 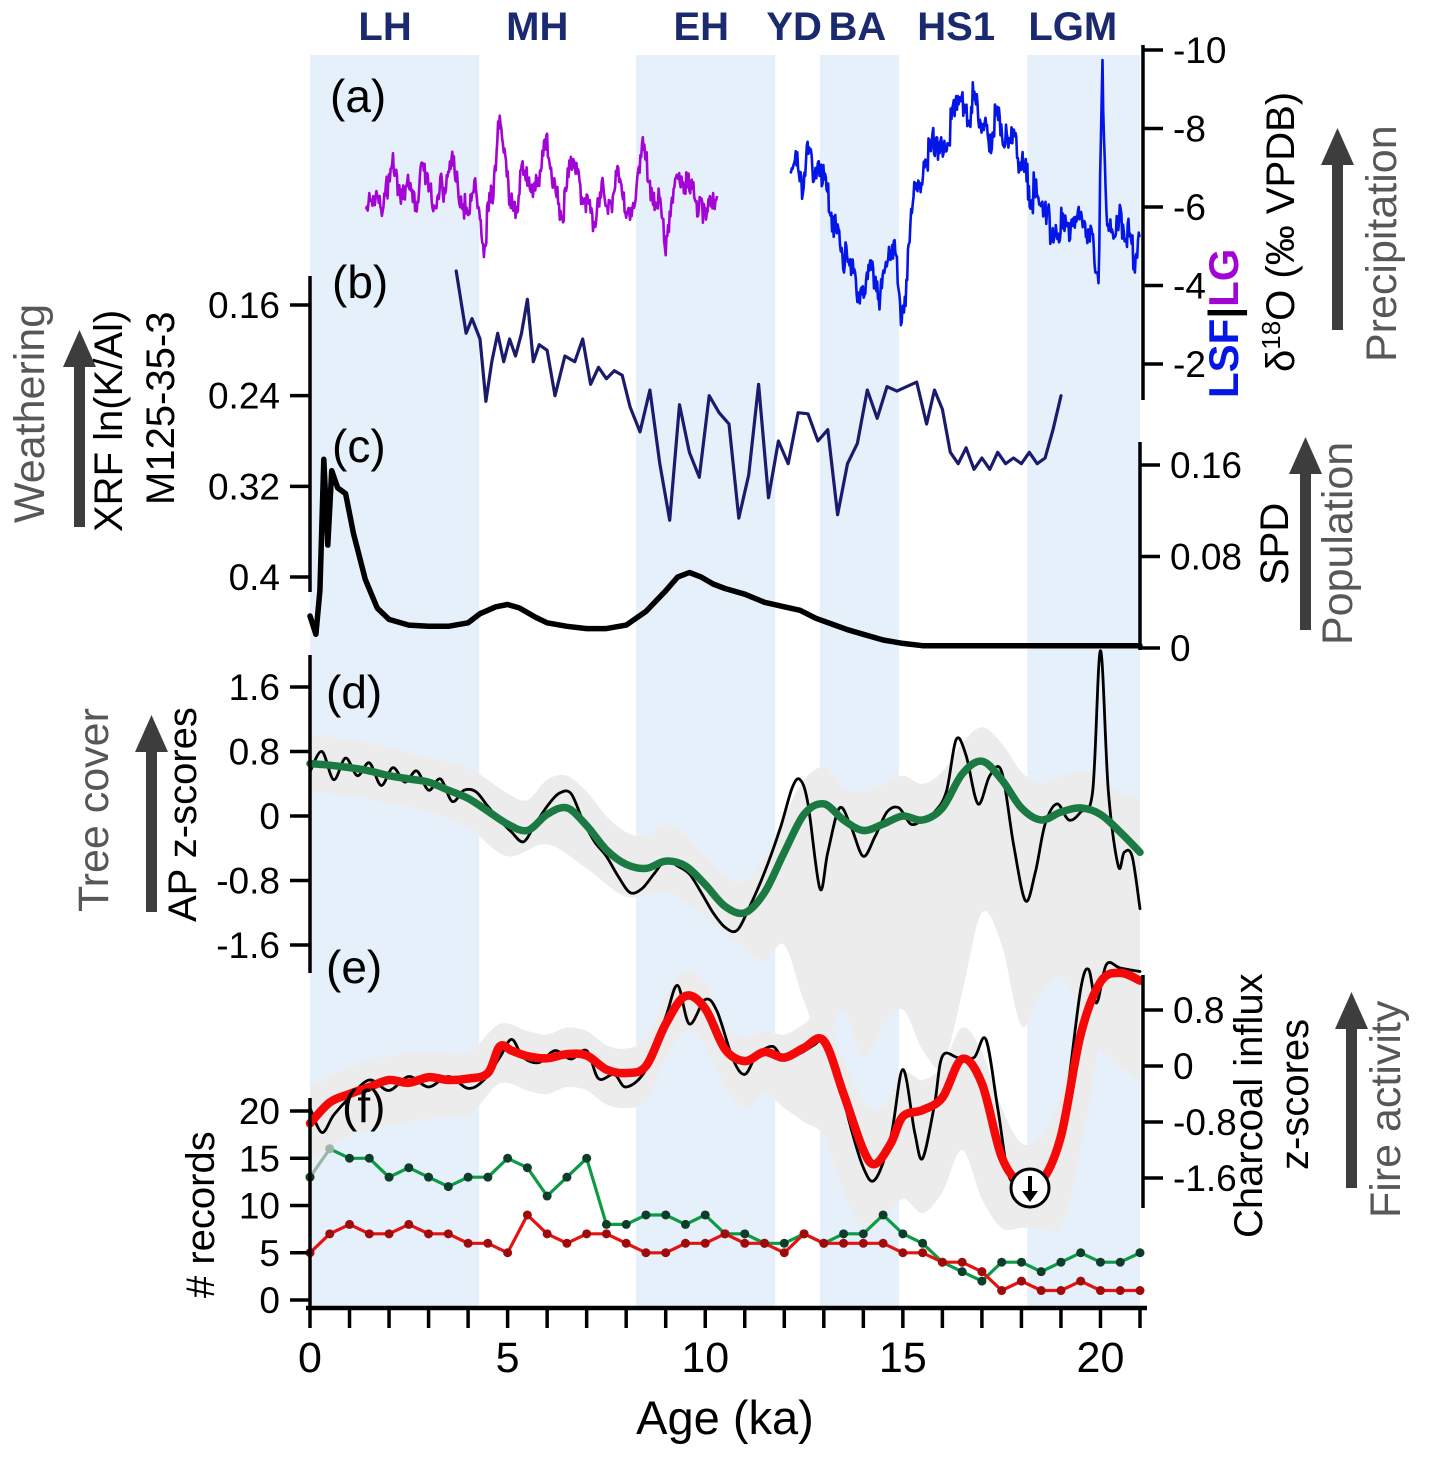 What do you see at coordinates (244, 305) in the screenshot?
I see `panel-b-tick-label: 0.16` at bounding box center [244, 305].